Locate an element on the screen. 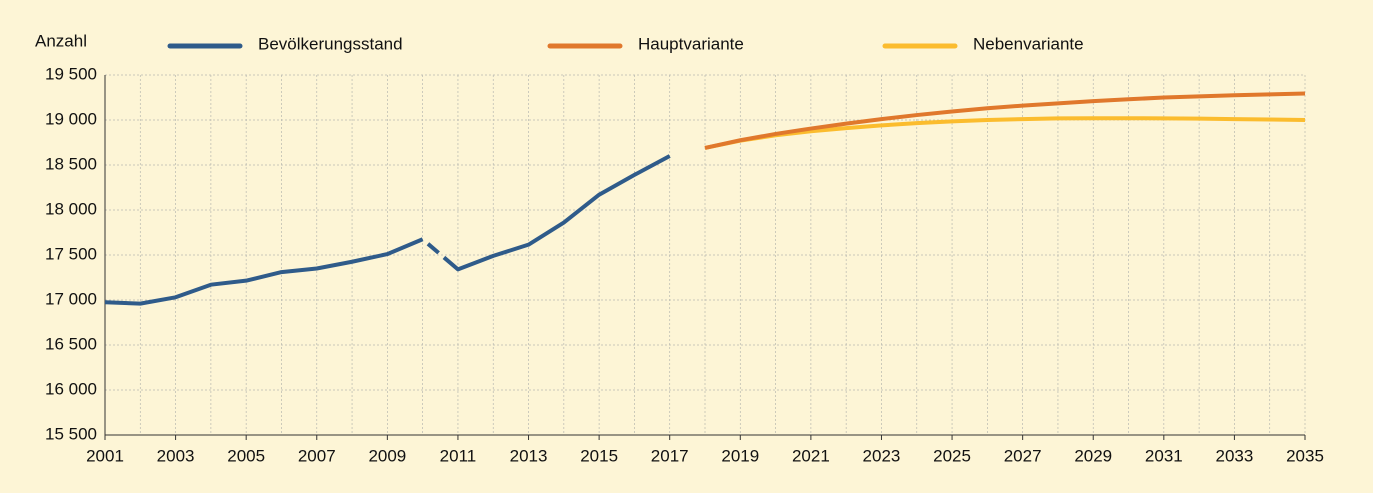  x-tick-label: 2015 is located at coordinates (599, 455).